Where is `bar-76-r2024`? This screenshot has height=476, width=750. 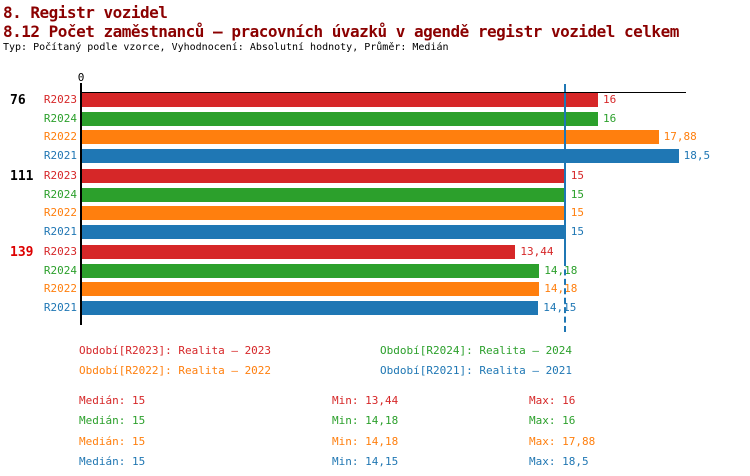
bar-76-r2024 is located at coordinates (340, 119).